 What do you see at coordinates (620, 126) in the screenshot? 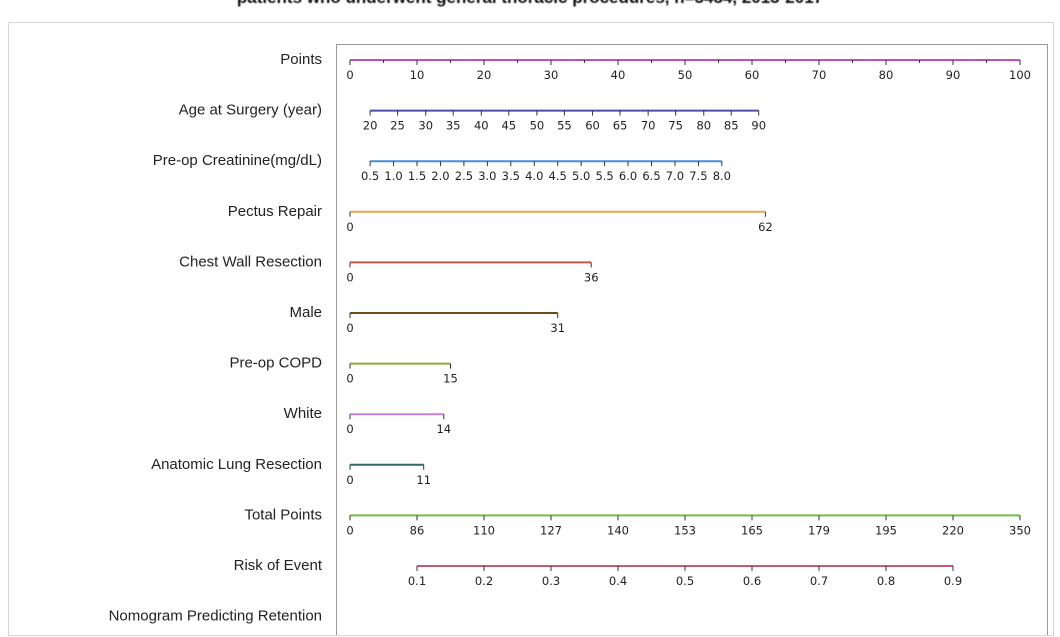
I see `tick-label-age-at-surgery-year: 65` at bounding box center [620, 126].